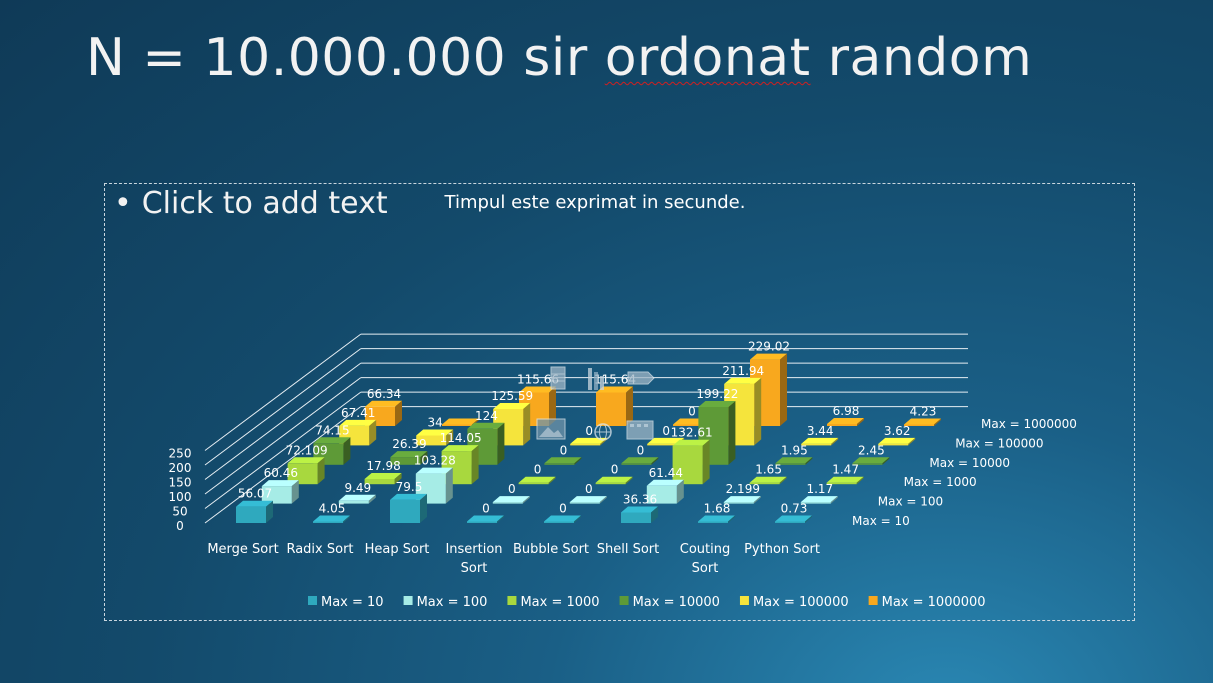  What do you see at coordinates (881, 521) in the screenshot?
I see `depth-tick-label: Max = 10` at bounding box center [881, 521].